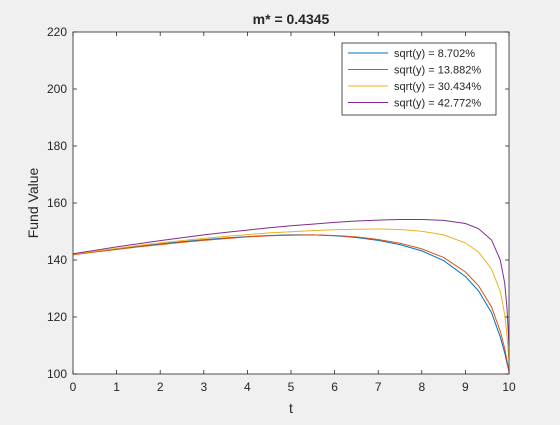 The image size is (560, 425). I want to click on legend-label-2: sqrt(y) = 13.882%, so click(437, 71).